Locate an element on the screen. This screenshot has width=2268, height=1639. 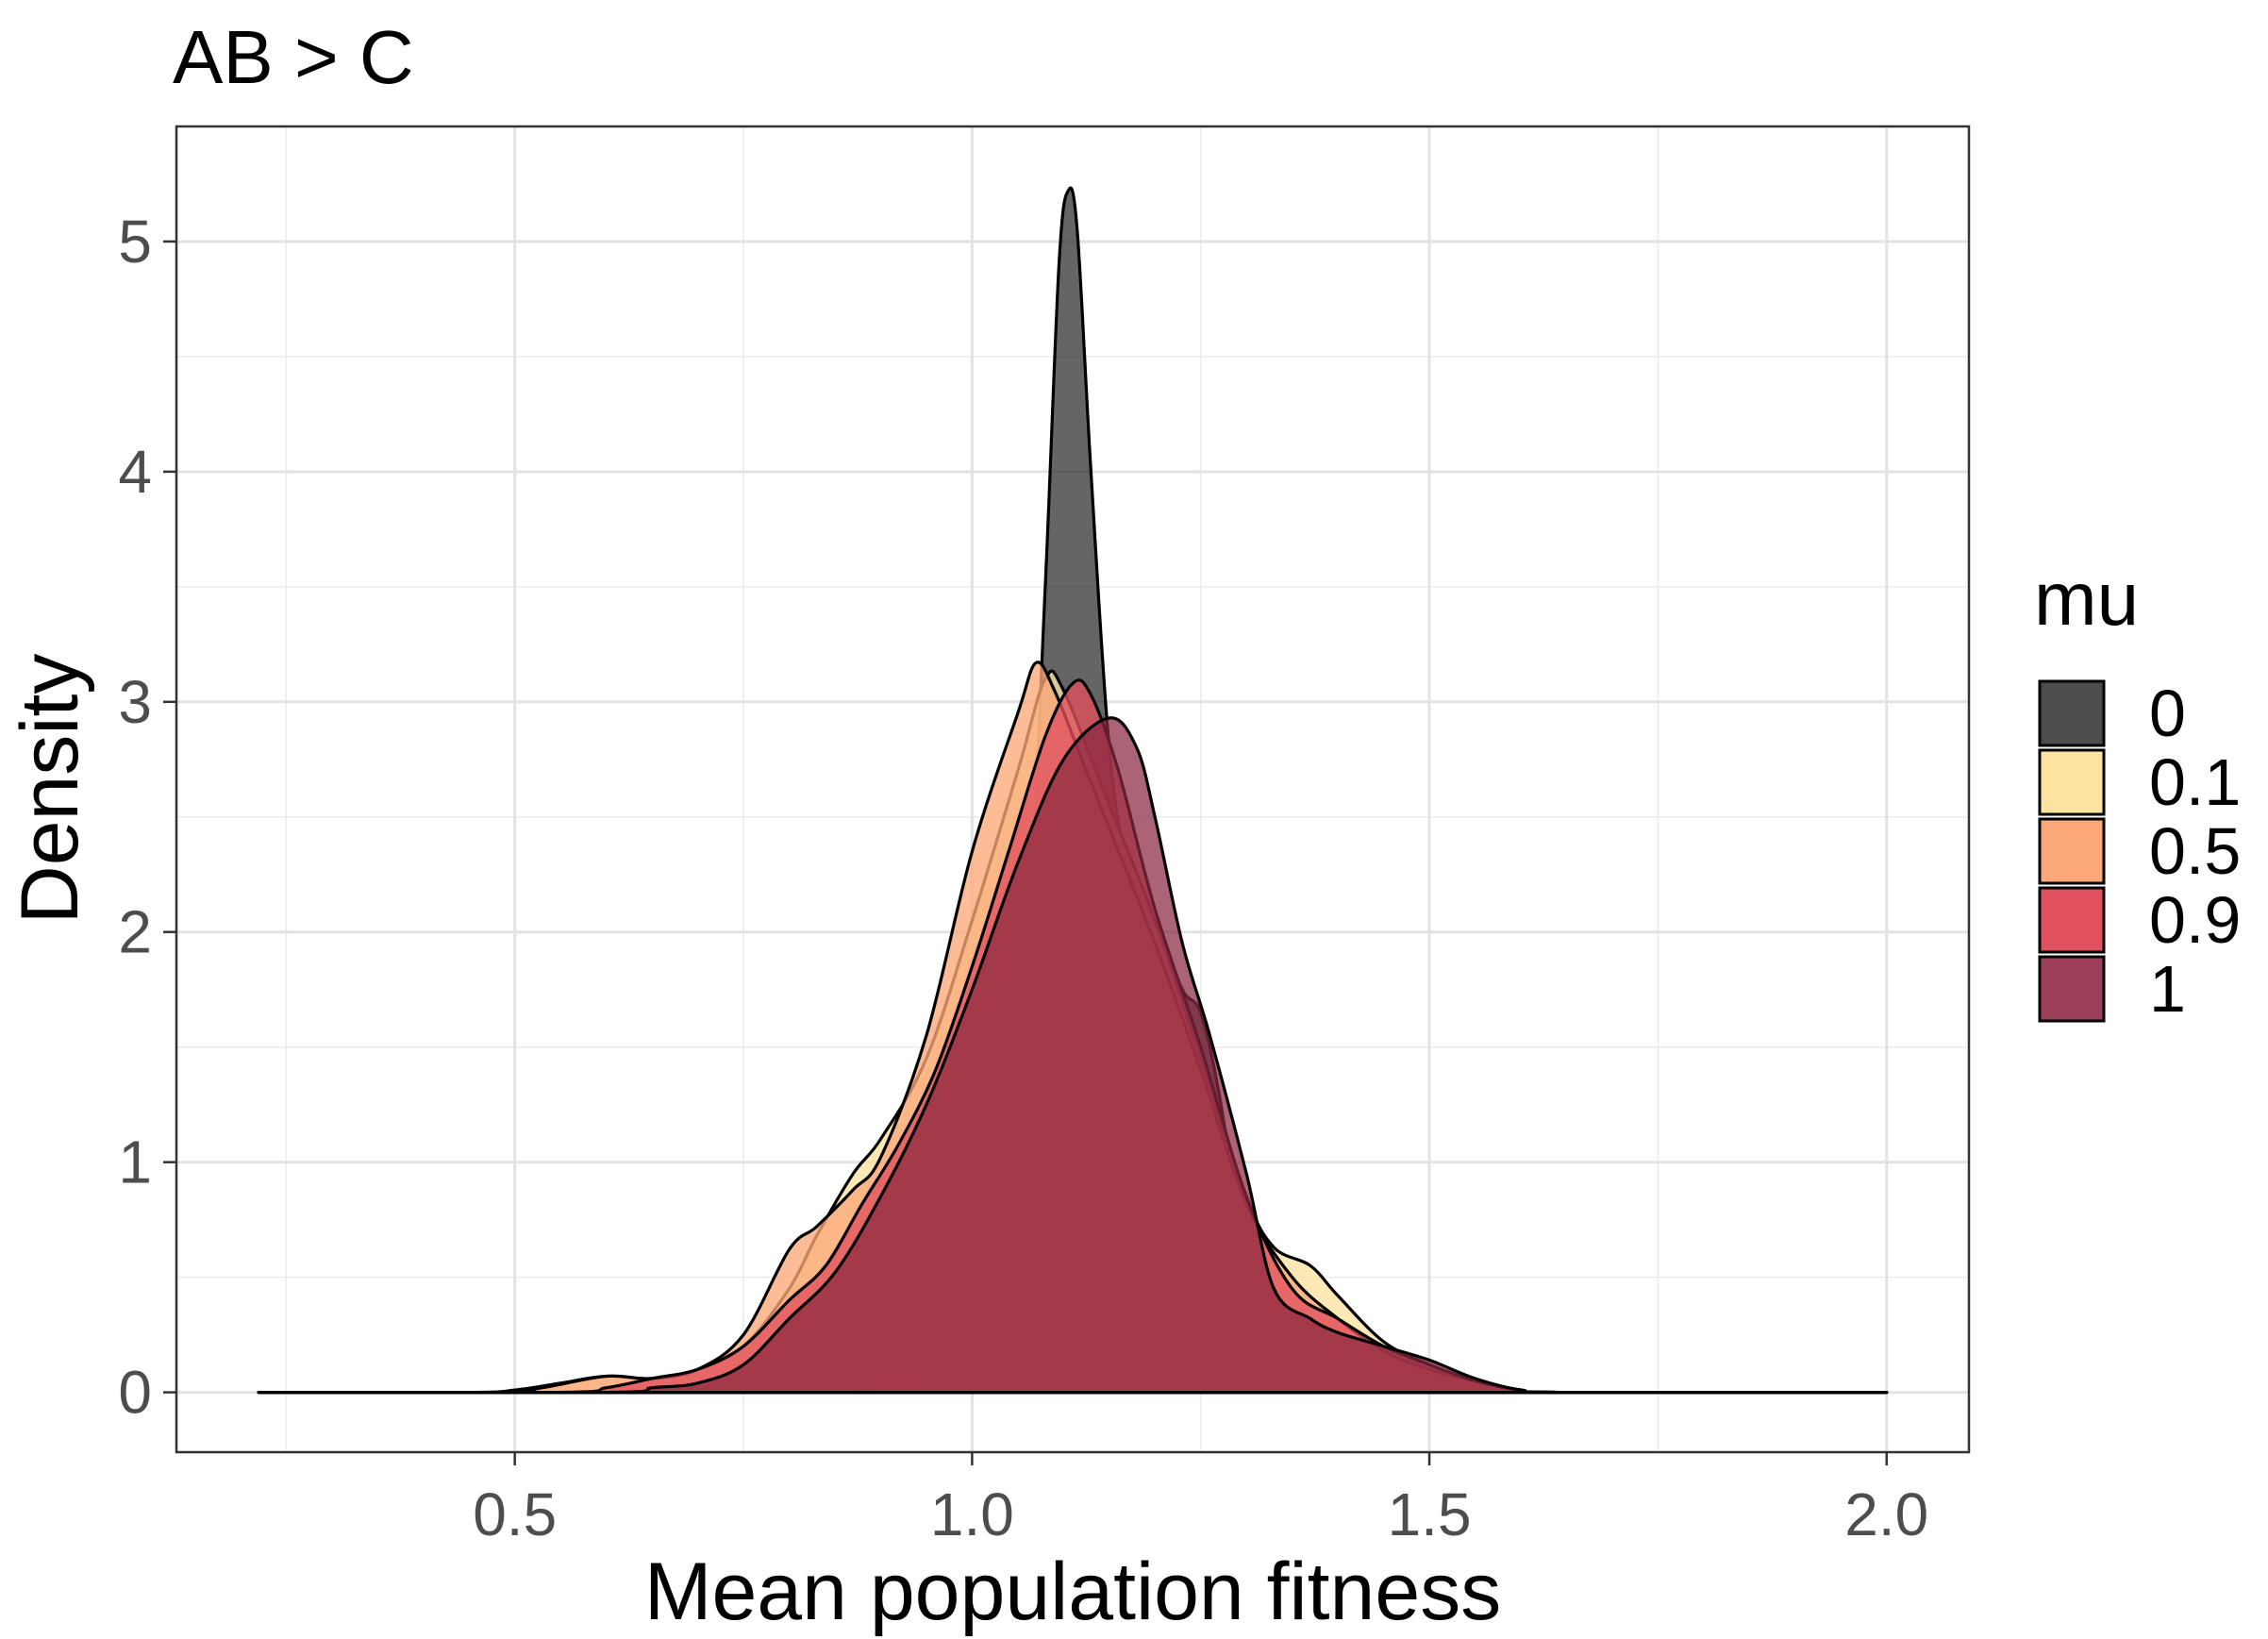
y-axis-title: Density is located at coordinates (50, 789).